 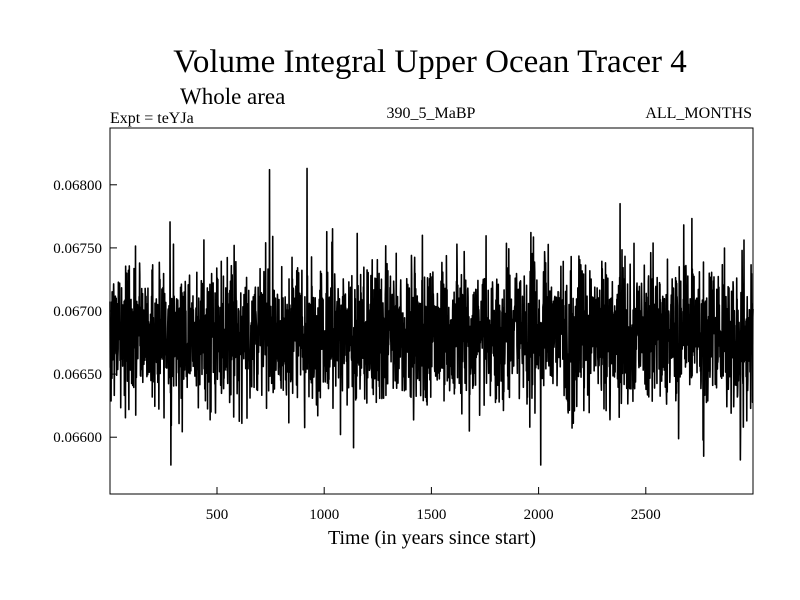 I want to click on x-tick-label-2: 1500, so click(x=431, y=515).